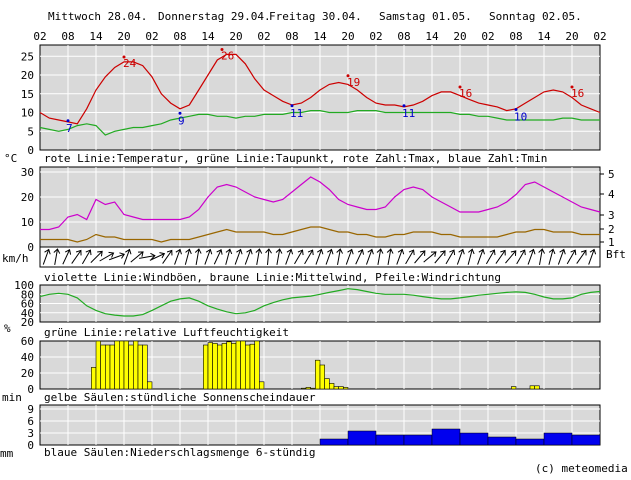 The height and width of the screenshot is (480, 631). Describe the element at coordinates (27, 56) in the screenshot. I see `temp-ytick: 25` at that location.